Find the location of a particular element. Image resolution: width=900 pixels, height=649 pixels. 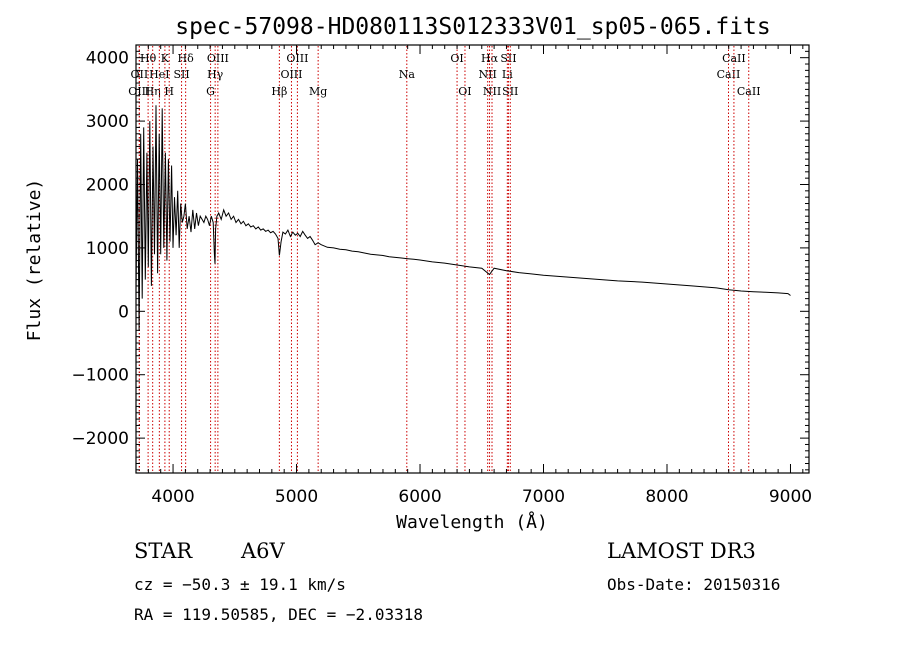

coordinates-text: RA = 119.50585, DEC = −2.03318 is located at coordinates (278, 614).